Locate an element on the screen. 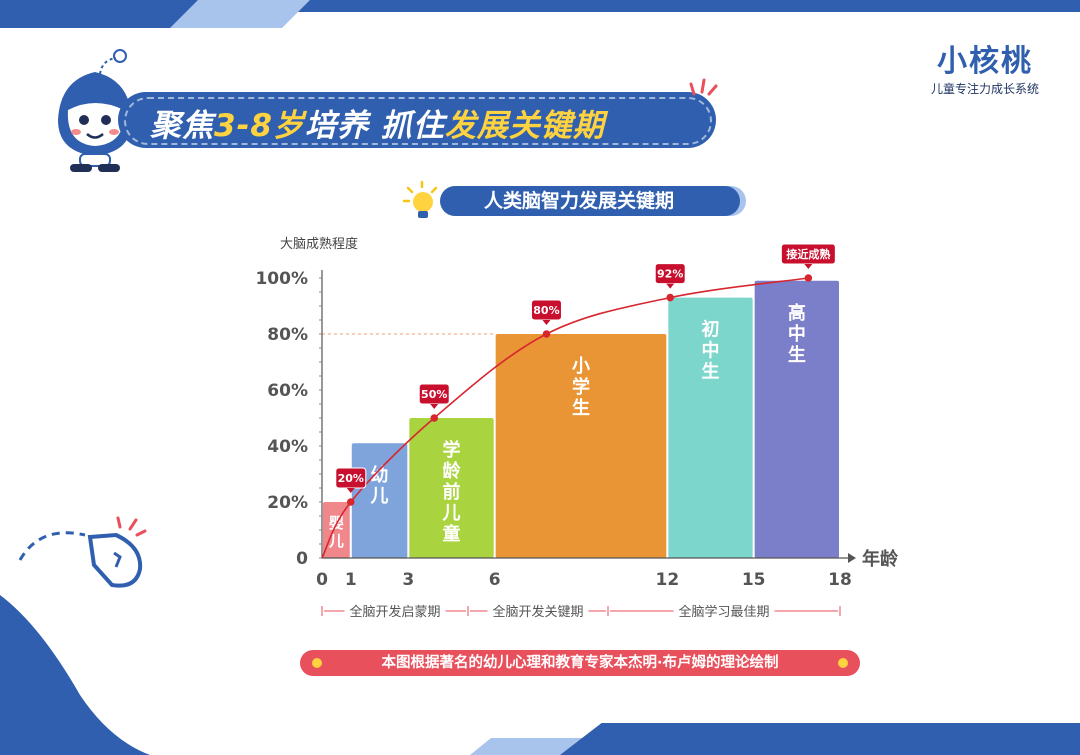 The width and height of the screenshot is (1080, 755). x-tick-label: 0 is located at coordinates (322, 580).